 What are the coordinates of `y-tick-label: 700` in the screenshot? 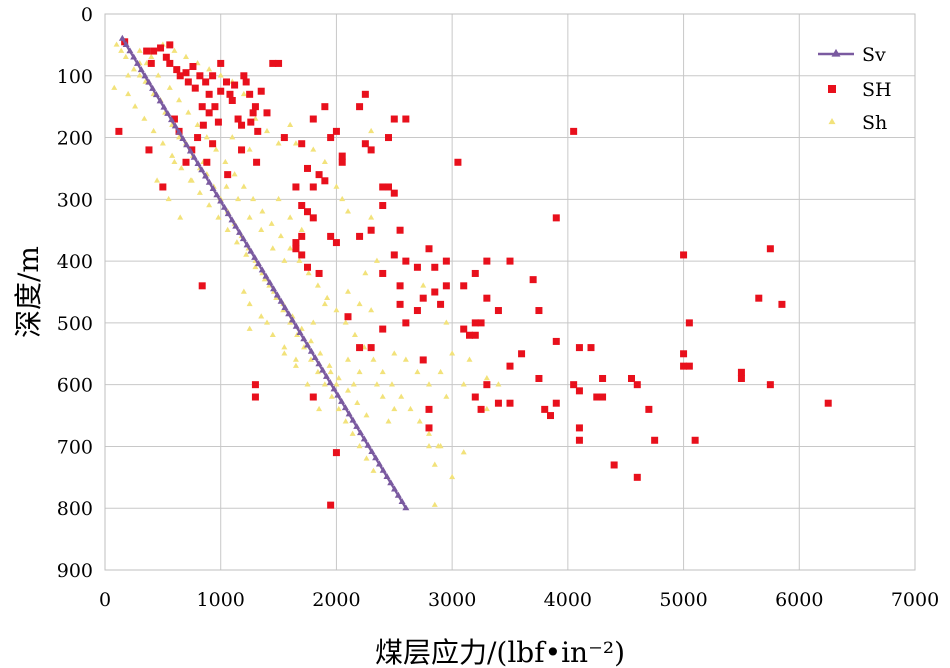 It's located at (75, 447).